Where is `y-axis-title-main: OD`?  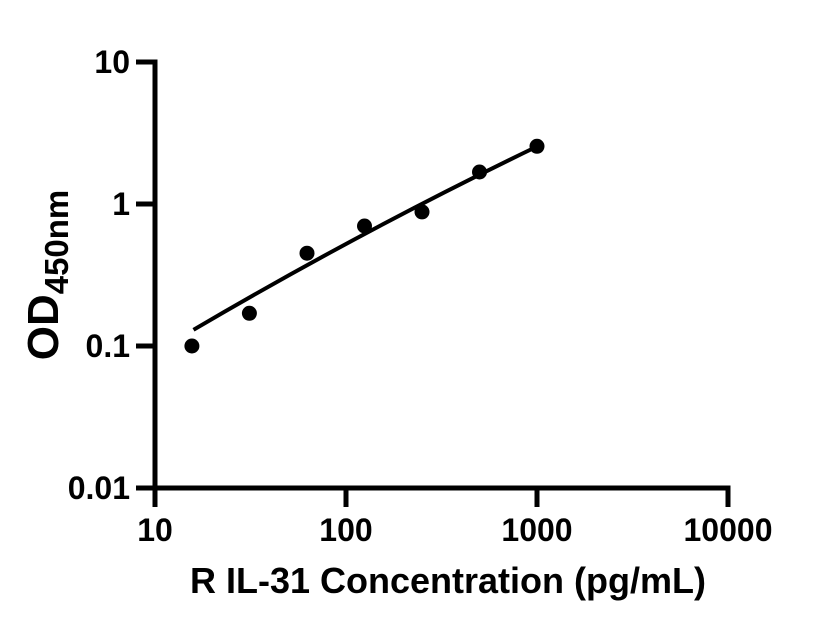 y-axis-title-main: OD is located at coordinates (43, 327).